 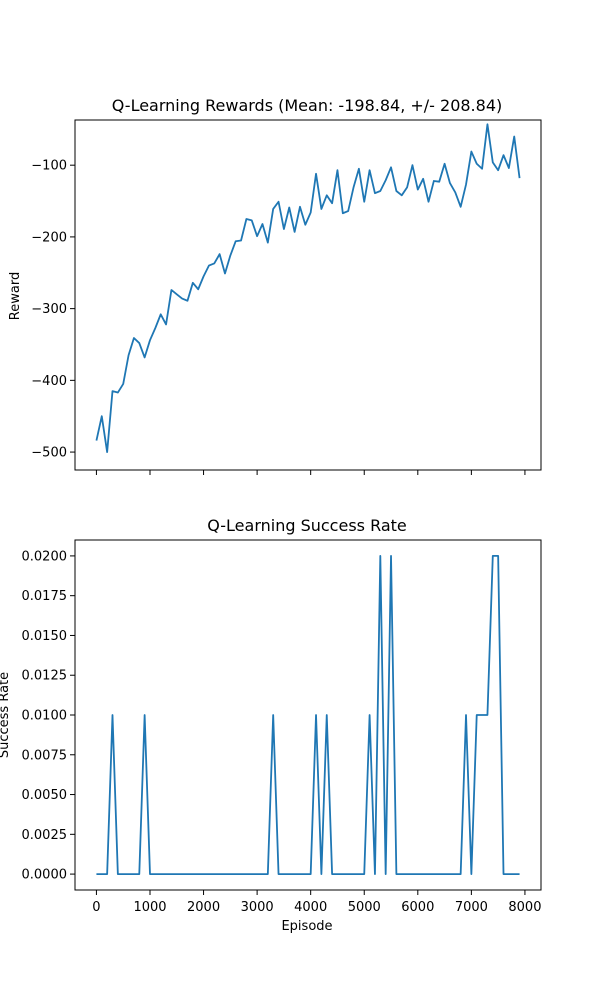 I want to click on success-rate-x-tick-label: 7000, so click(x=471, y=907).